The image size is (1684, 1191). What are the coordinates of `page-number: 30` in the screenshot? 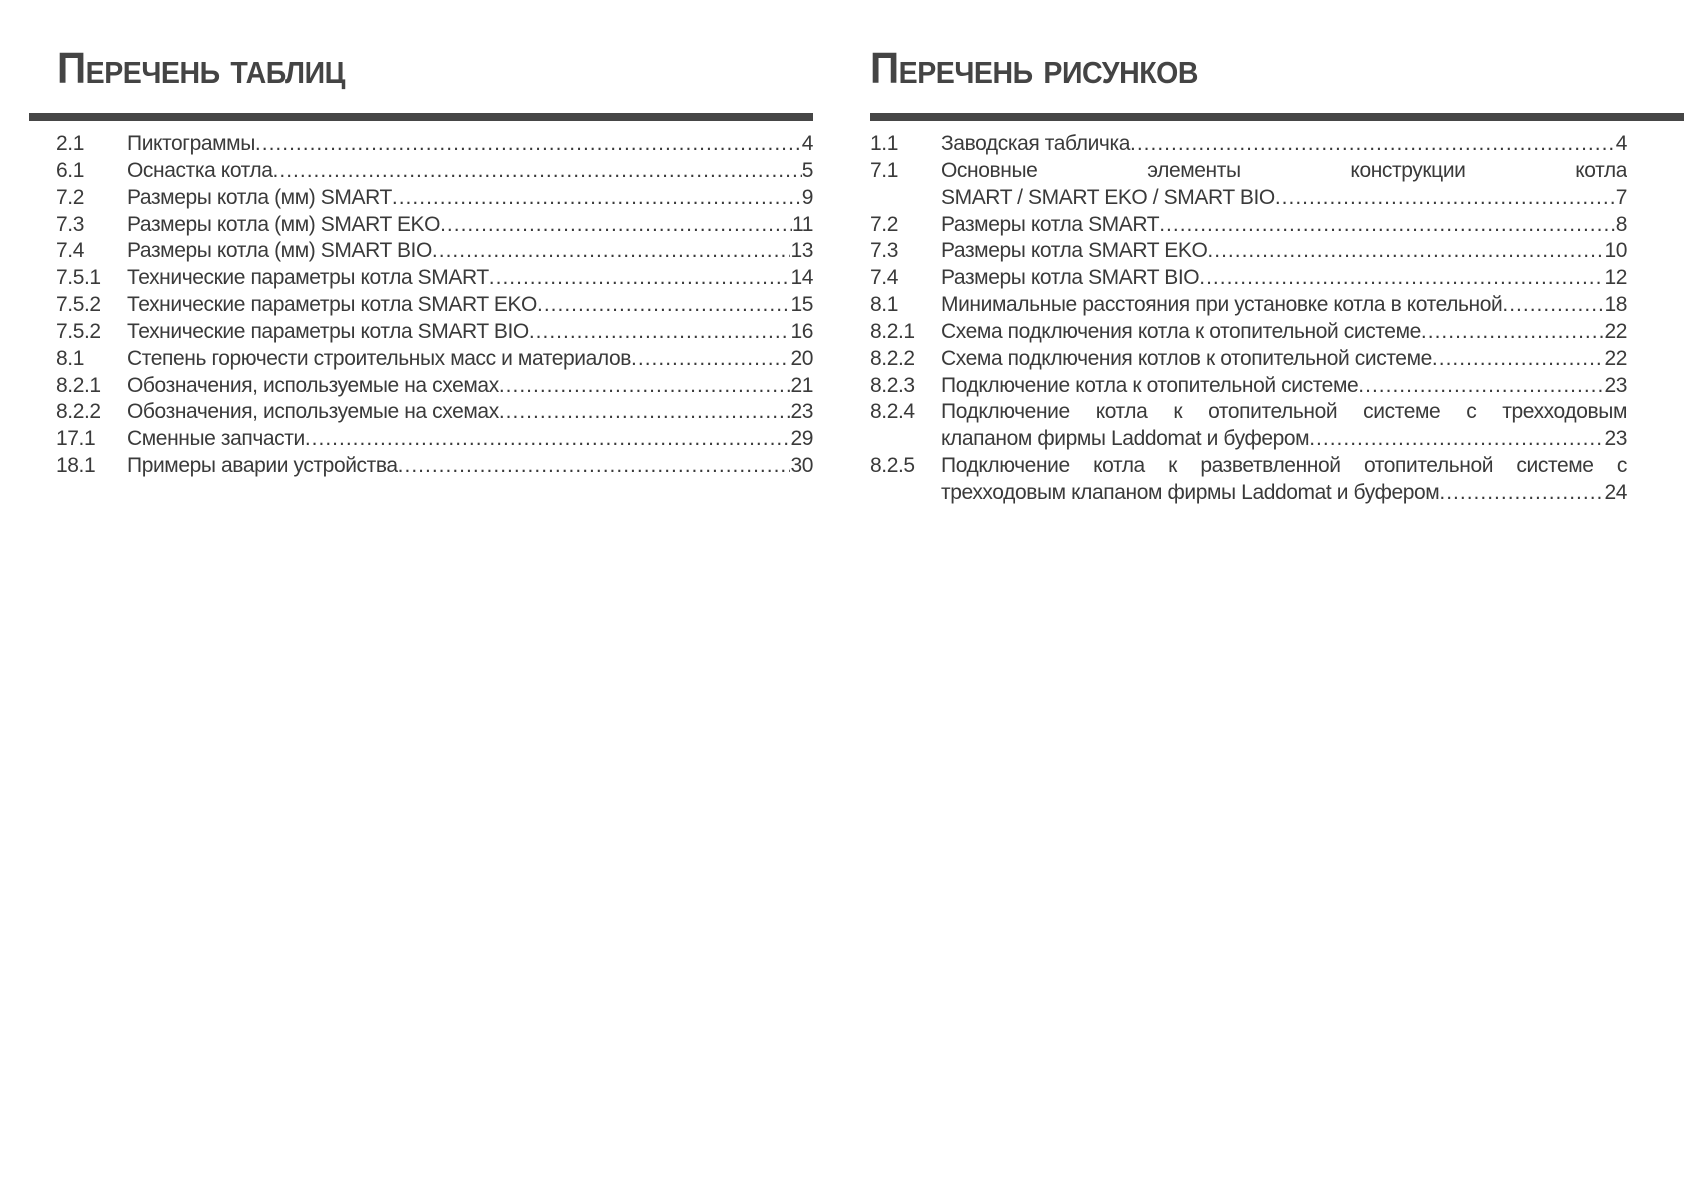 It's located at (801, 466).